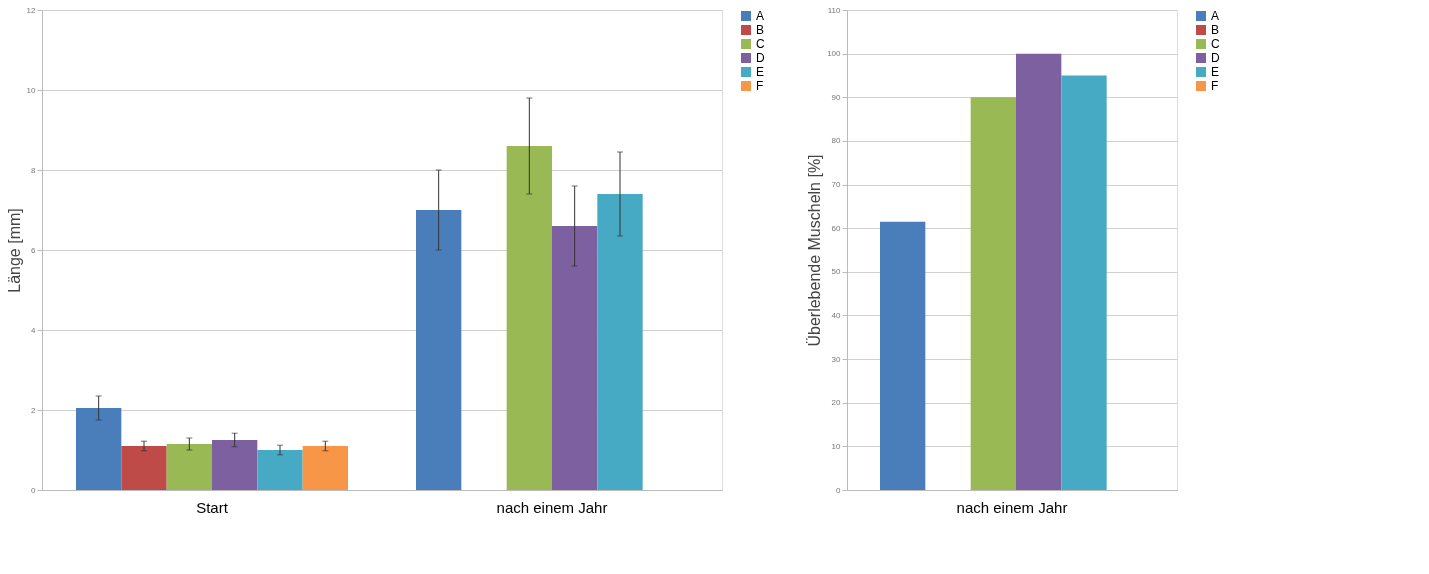 The width and height of the screenshot is (1429, 574). What do you see at coordinates (836, 359) in the screenshot?
I see `y-tick-label: 30` at bounding box center [836, 359].